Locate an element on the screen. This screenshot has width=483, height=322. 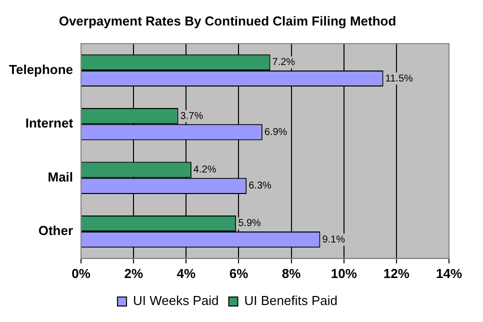
y-tick-label: Mail is located at coordinates (61, 176).